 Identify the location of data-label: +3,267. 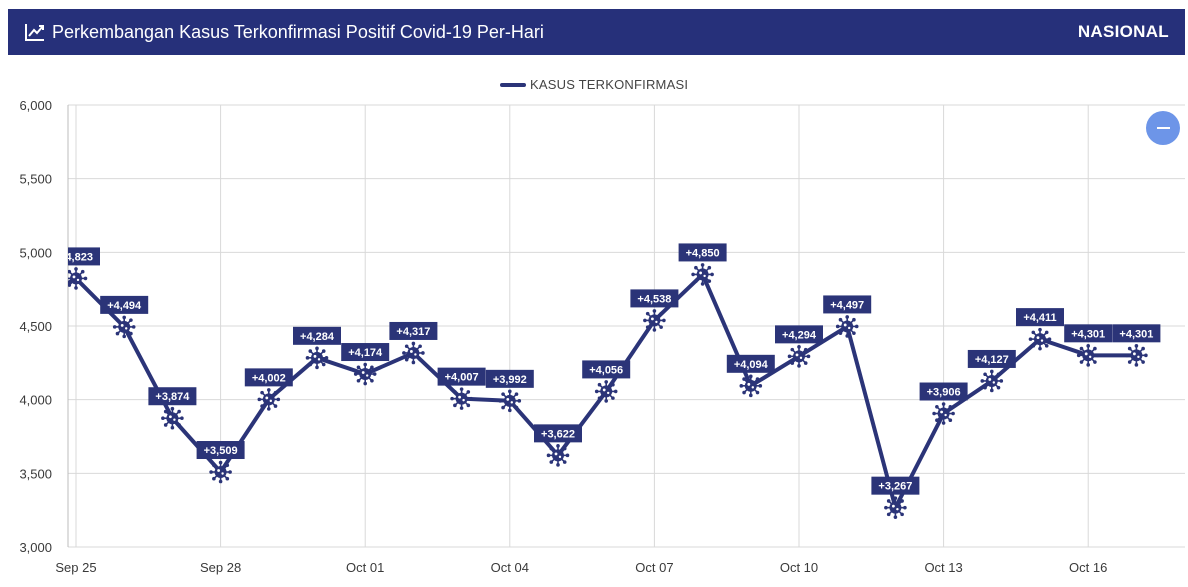
(895, 485).